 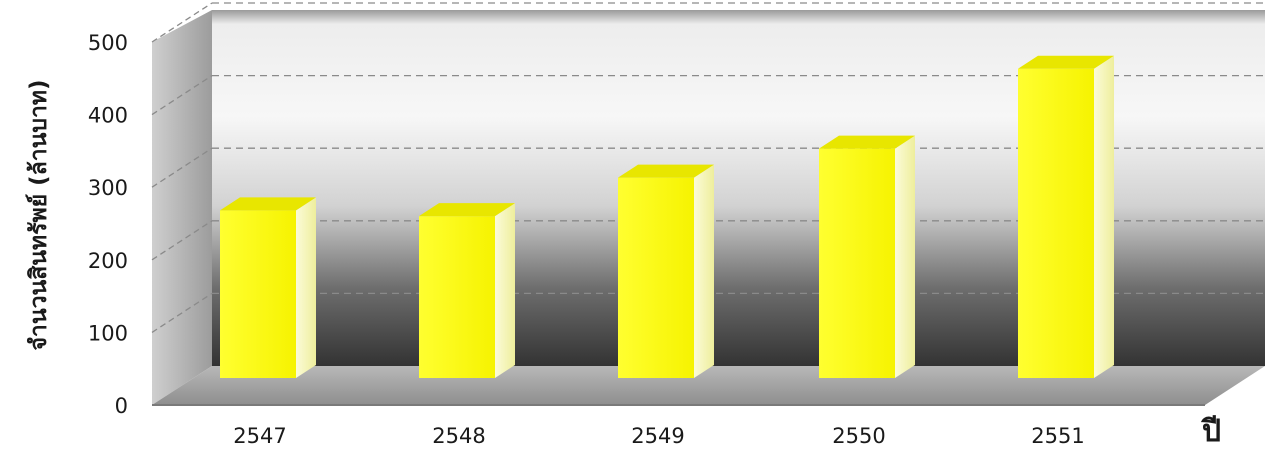 What do you see at coordinates (108, 261) in the screenshot?
I see `y-tick-label: 200` at bounding box center [108, 261].